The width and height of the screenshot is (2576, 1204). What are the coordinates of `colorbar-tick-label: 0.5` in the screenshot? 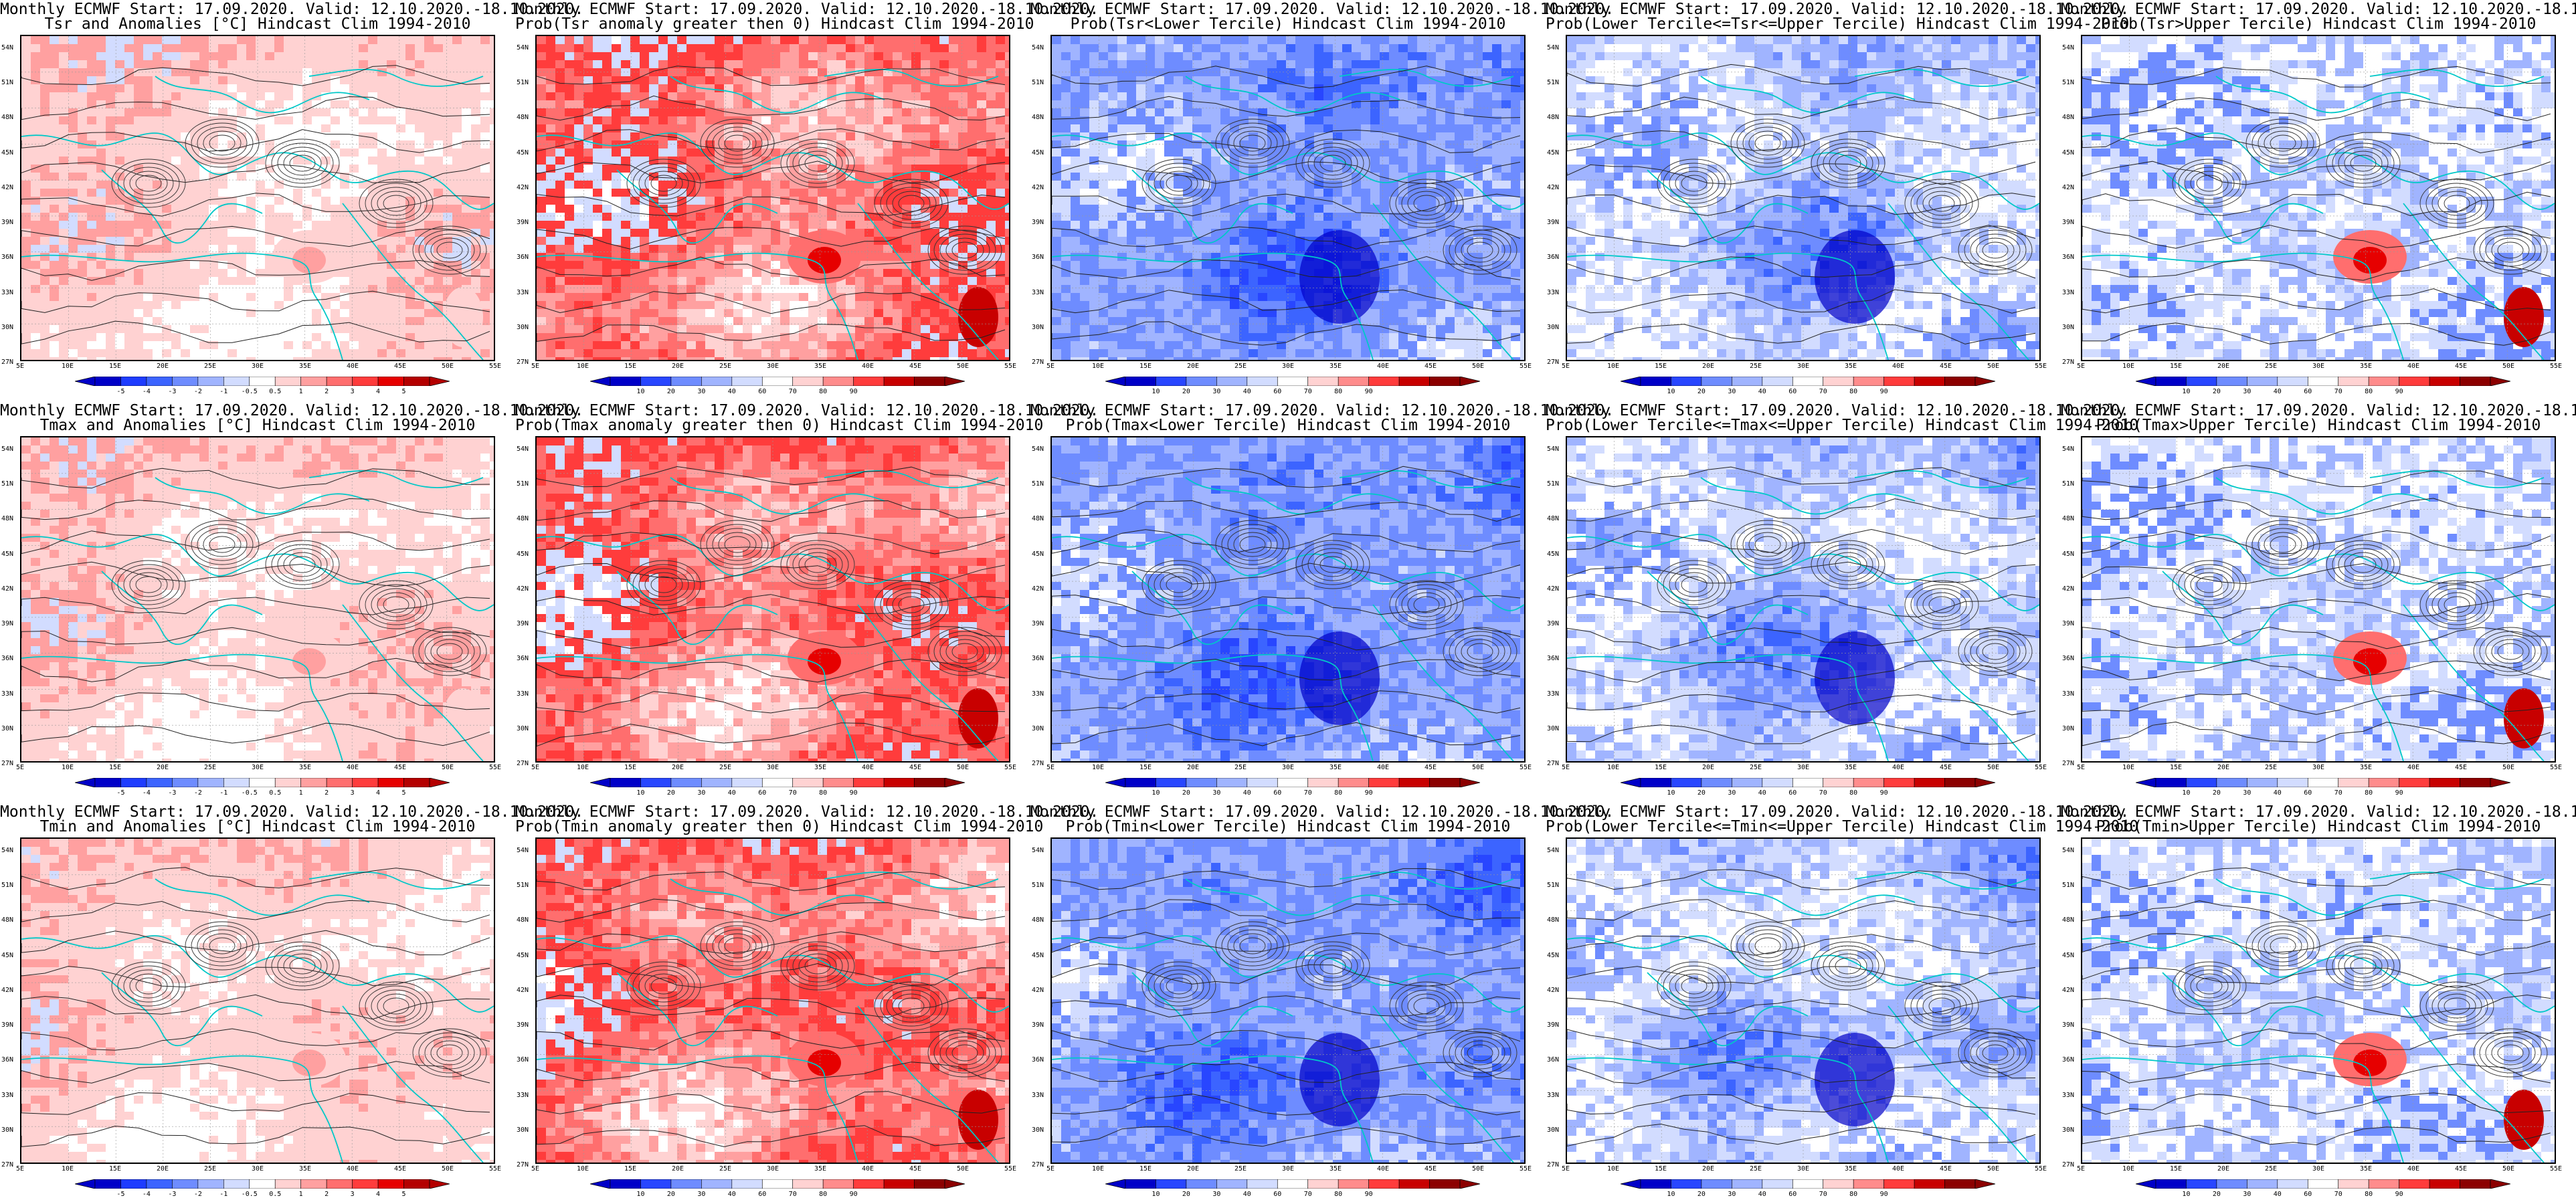 It's located at (275, 391).